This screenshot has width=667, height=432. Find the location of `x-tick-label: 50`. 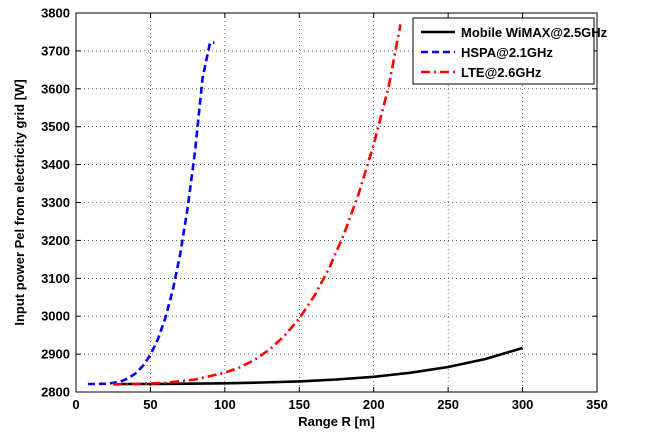

x-tick-label: 50 is located at coordinates (150, 404).